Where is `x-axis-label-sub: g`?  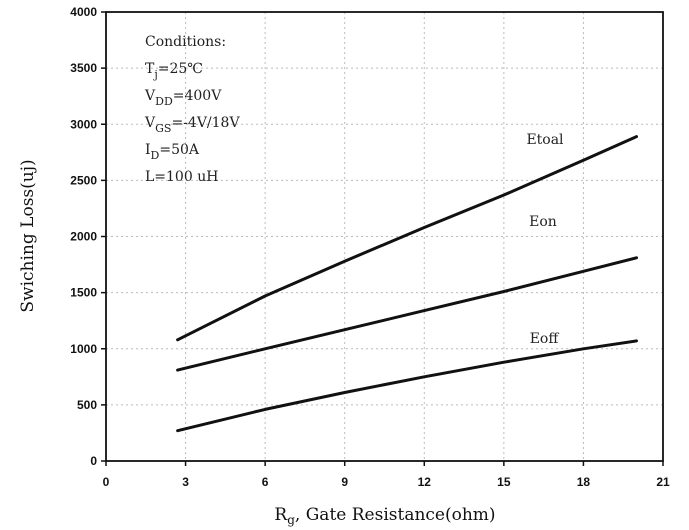 x-axis-label-sub: g is located at coordinates (291, 520).